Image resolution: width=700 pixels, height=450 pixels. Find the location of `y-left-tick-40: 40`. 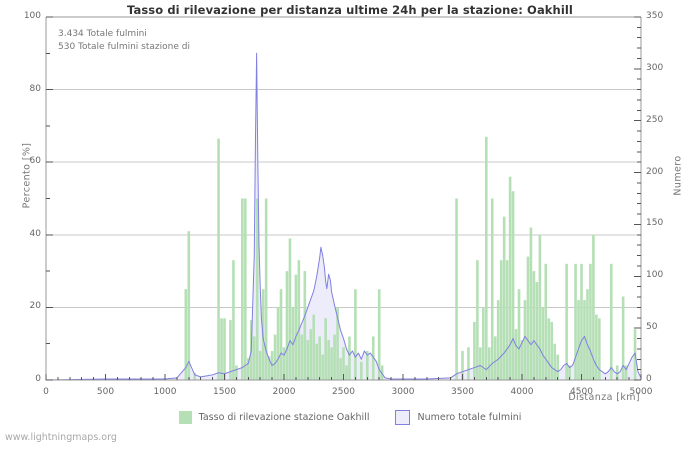

y-left-tick-40: 40 is located at coordinates (35, 233).